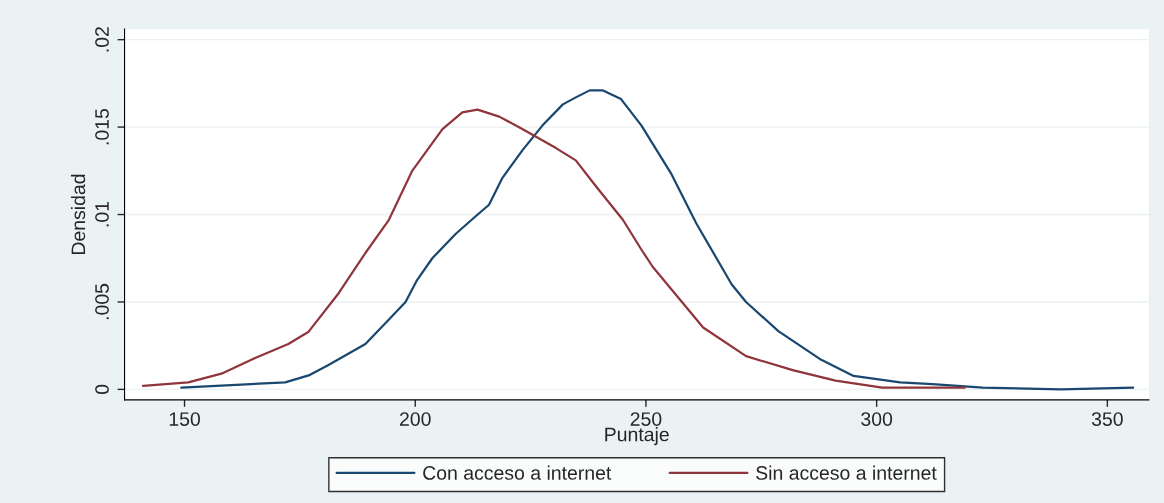 This screenshot has height=503, width=1164. What do you see at coordinates (1107, 419) in the screenshot?
I see `x-tick-label: 350` at bounding box center [1107, 419].